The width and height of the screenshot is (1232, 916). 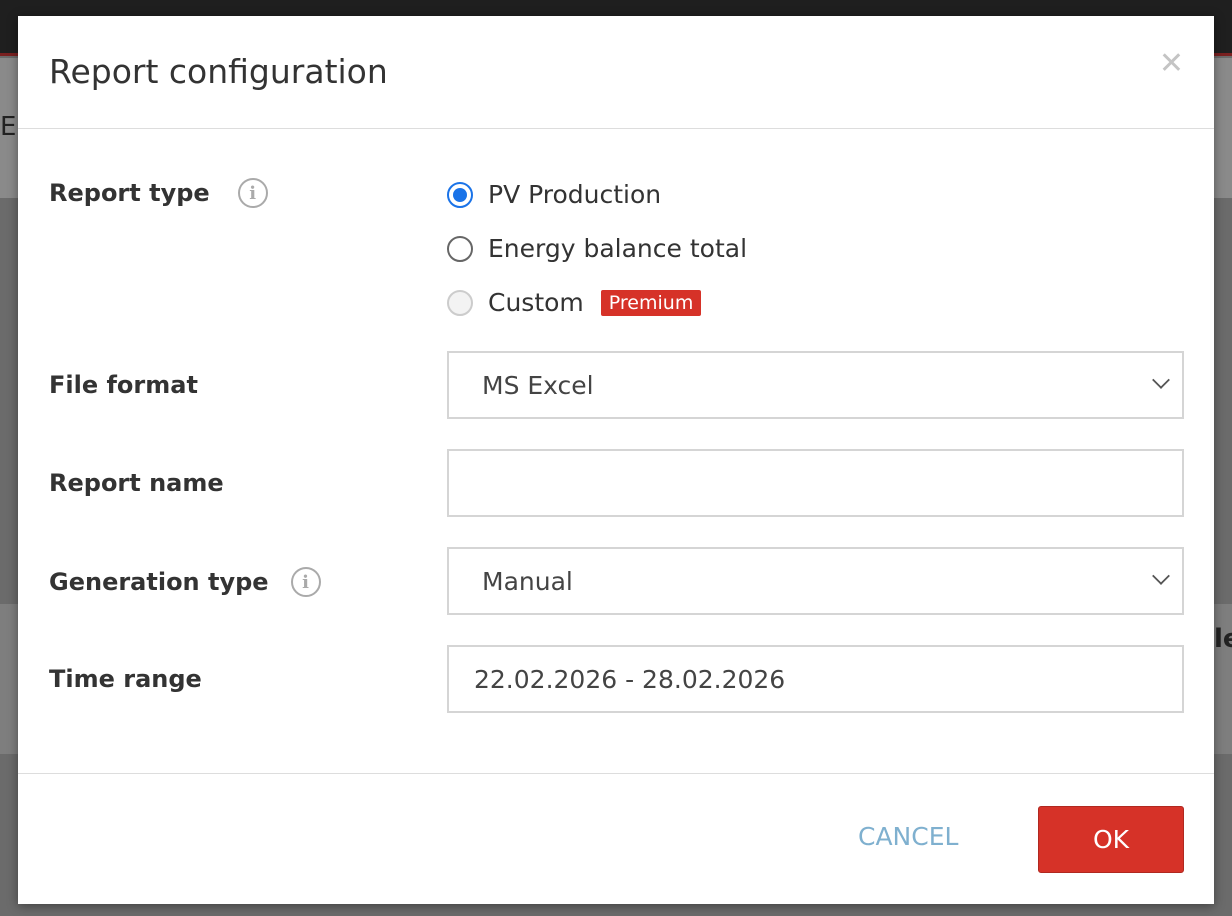 I want to click on dialog-footer: CANCEL OK, so click(x=616, y=838).